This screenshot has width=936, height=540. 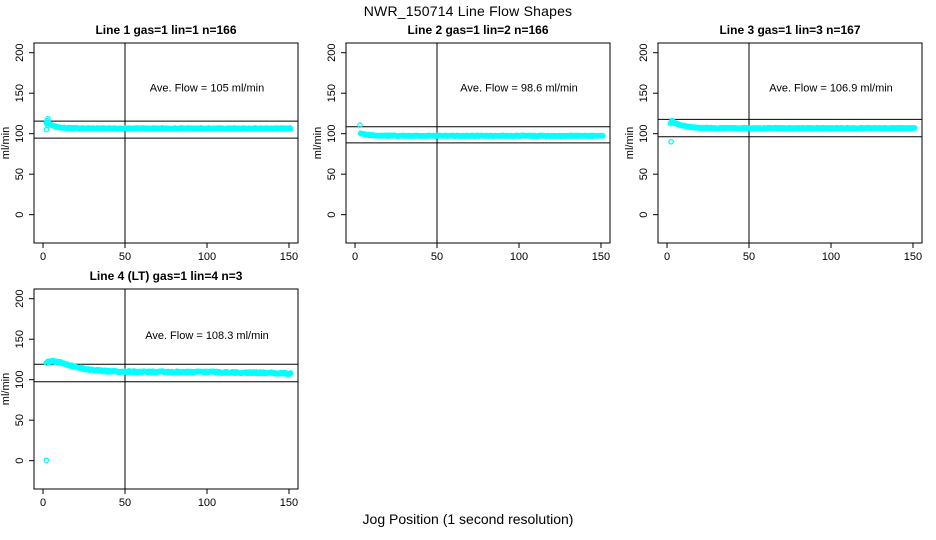 I want to click on panel-title: Line 2 gas=1 lin=2 n=166, so click(x=477, y=30).